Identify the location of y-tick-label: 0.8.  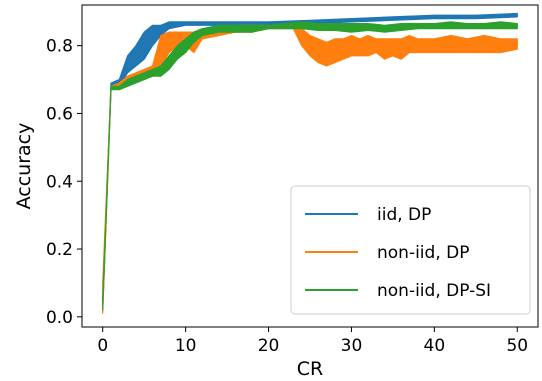
(59, 47).